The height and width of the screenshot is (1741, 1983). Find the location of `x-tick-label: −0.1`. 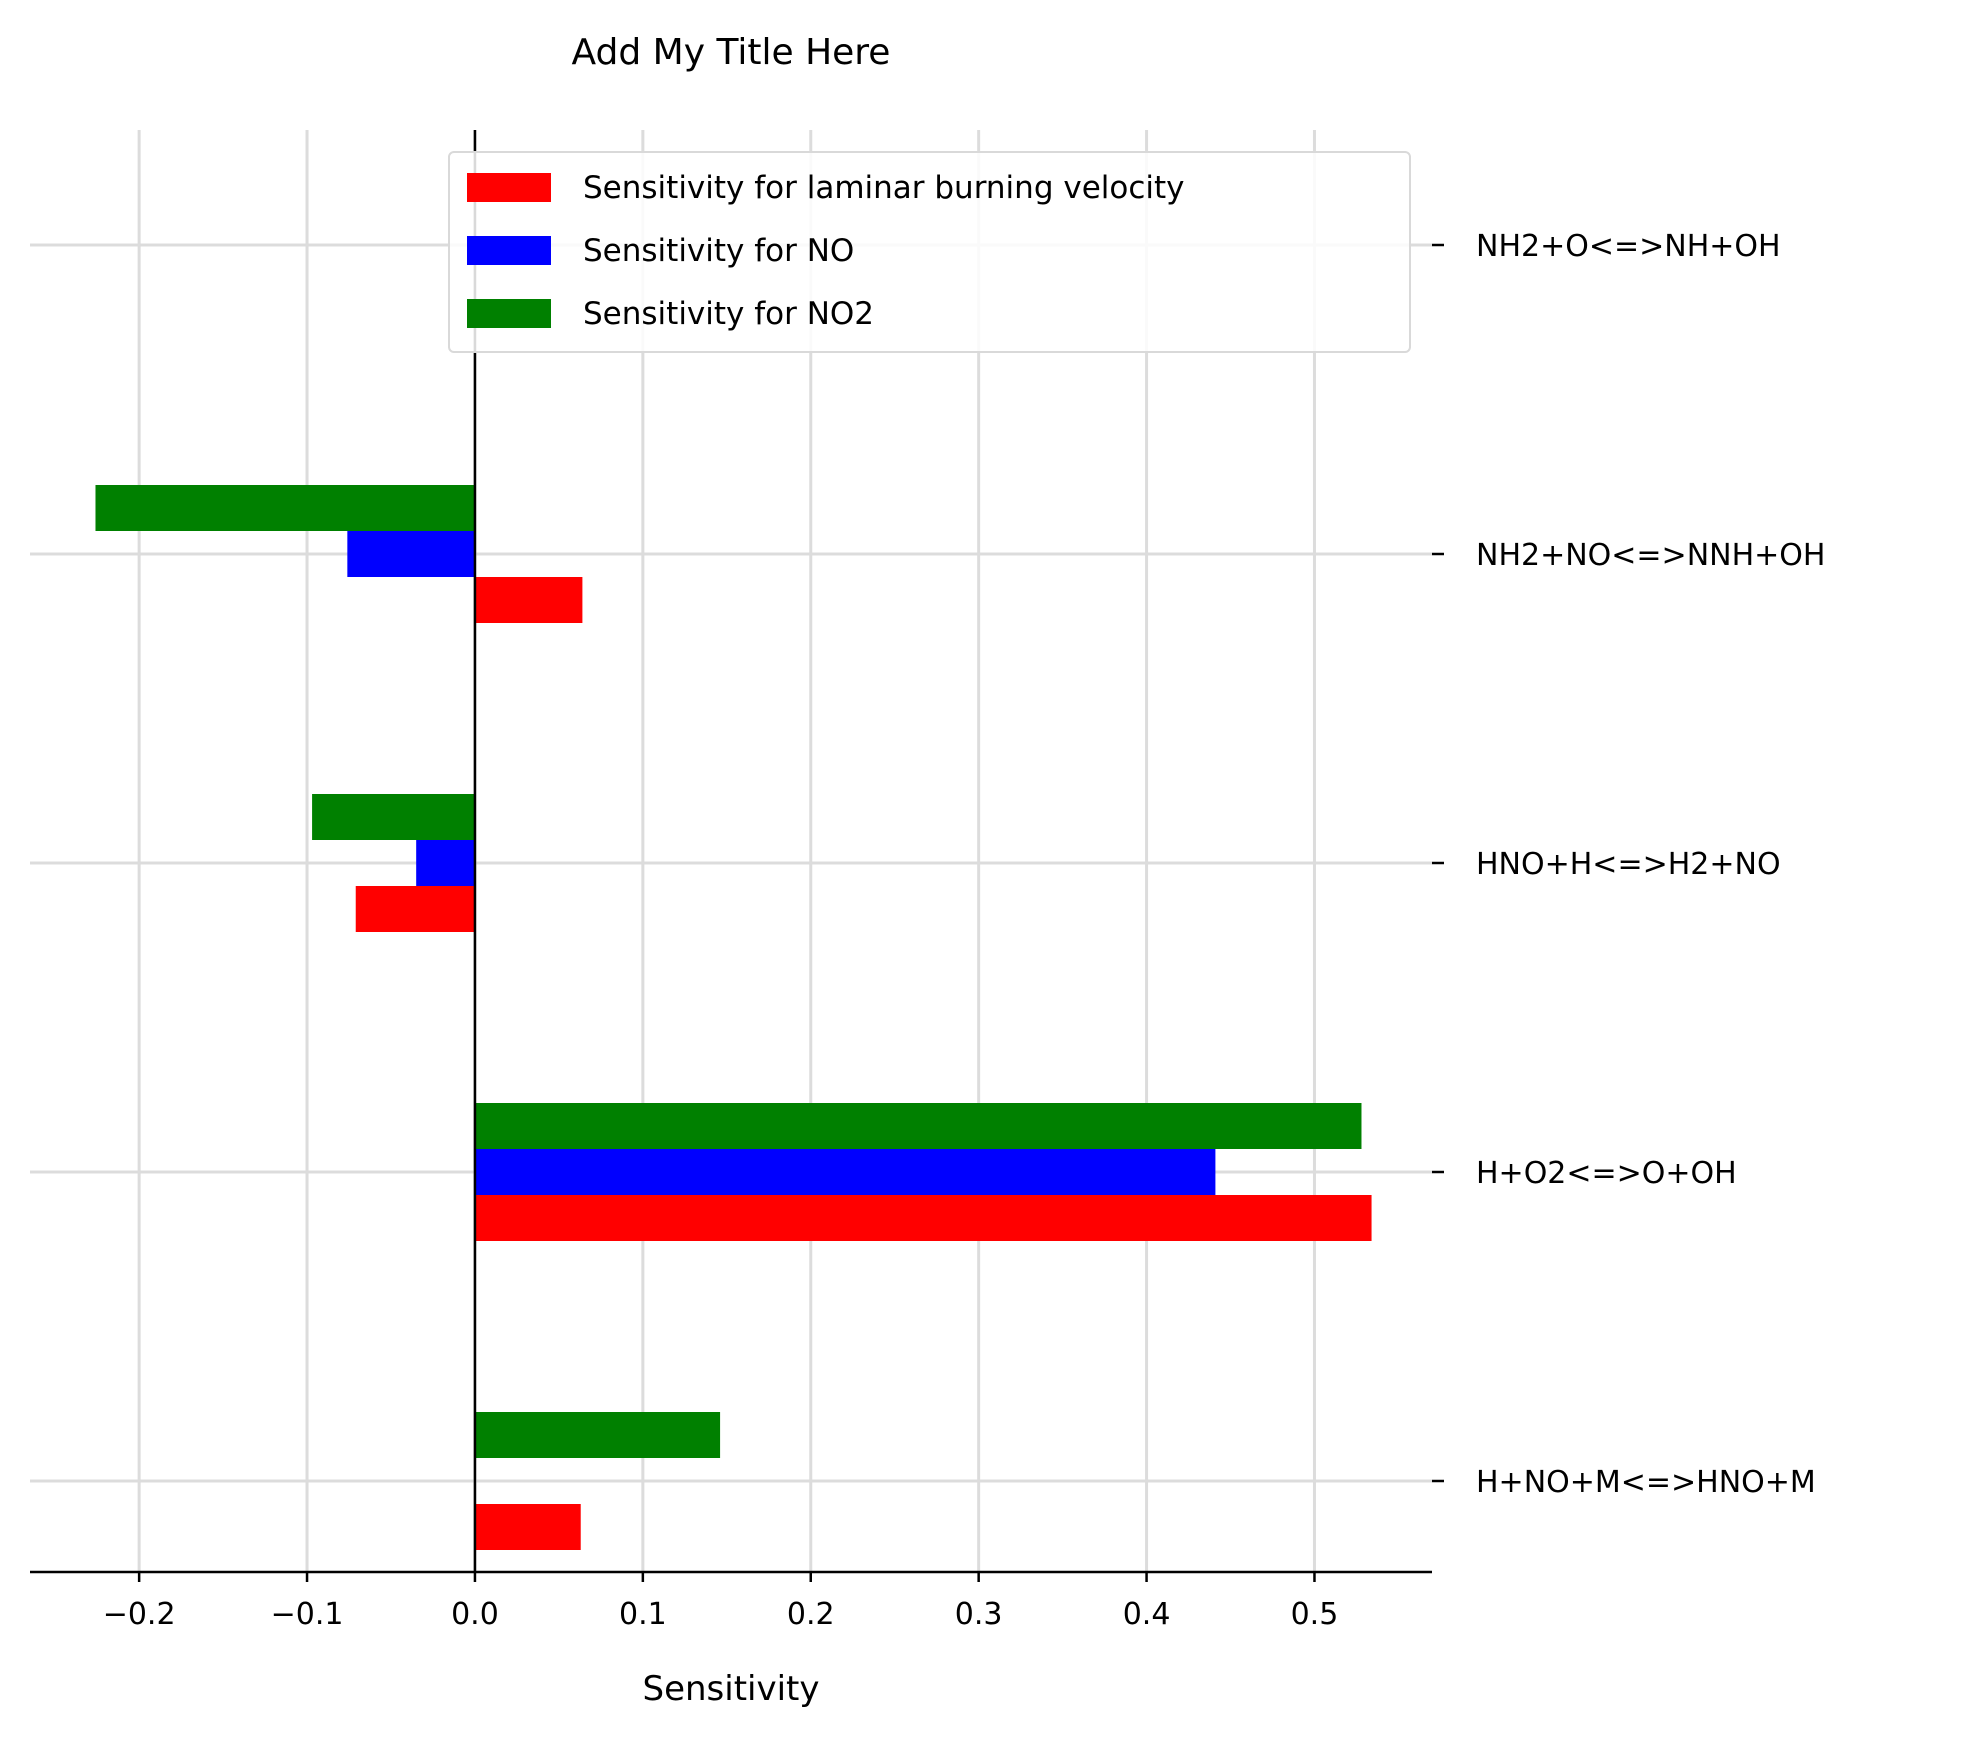

x-tick-label: −0.1 is located at coordinates (307, 1614).